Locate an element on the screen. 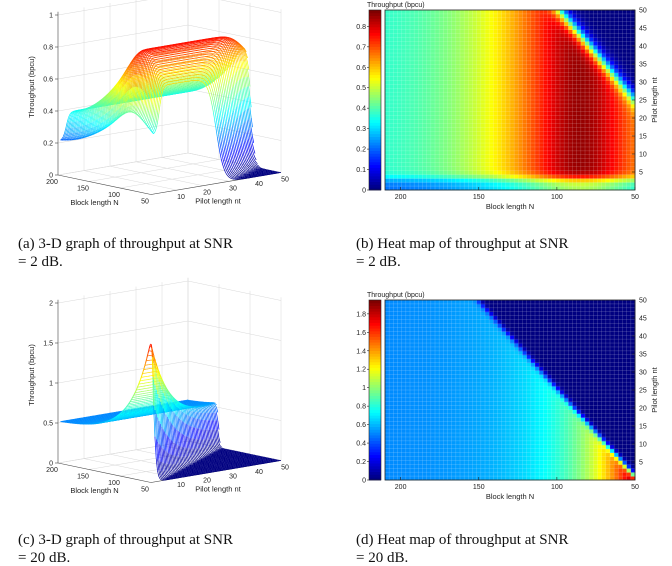 The image size is (672, 566). surface-mesh is located at coordinates (171, 108).